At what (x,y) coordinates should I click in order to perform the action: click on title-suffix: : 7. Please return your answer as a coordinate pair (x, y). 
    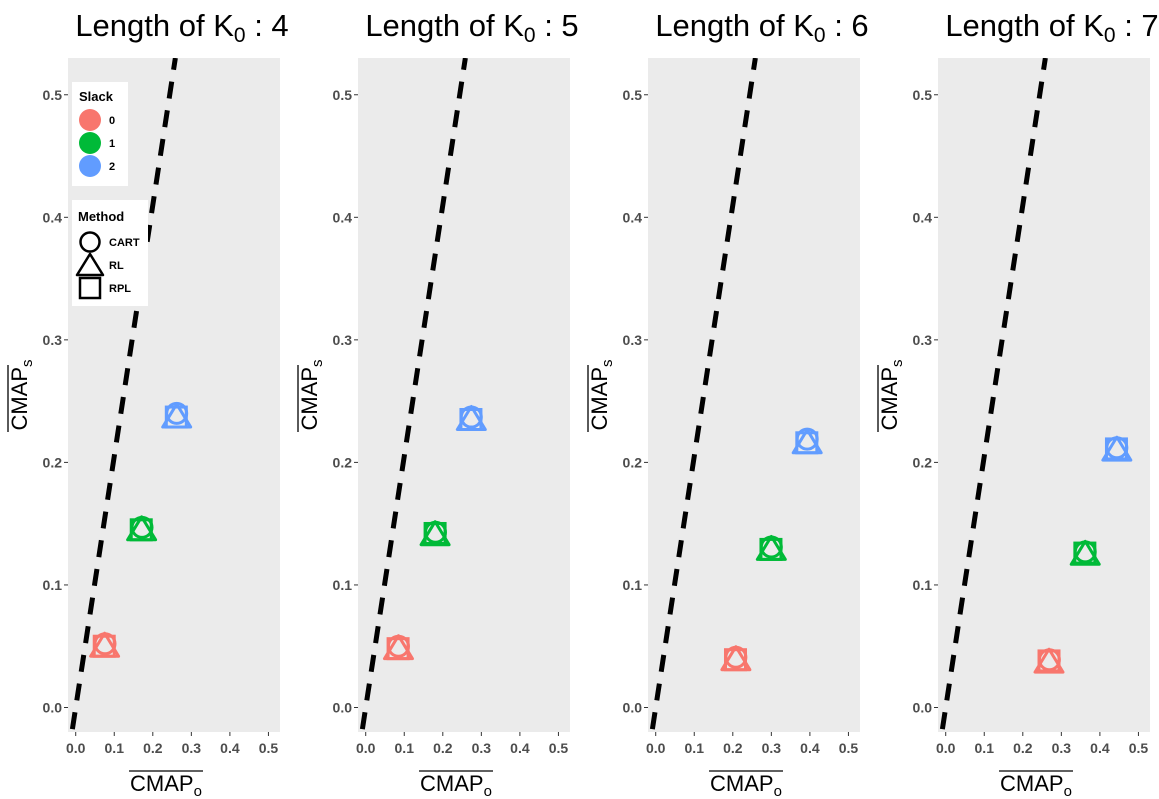
    Looking at the image, I should click on (1137, 25).